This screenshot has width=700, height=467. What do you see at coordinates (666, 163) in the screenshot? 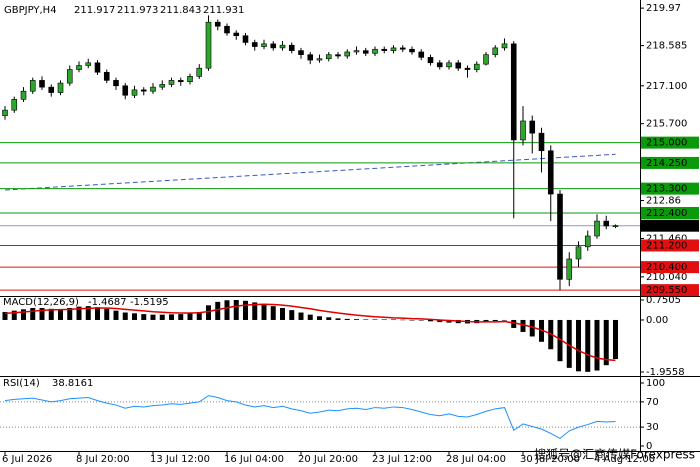
I see `level-label: 214.250` at bounding box center [666, 163].